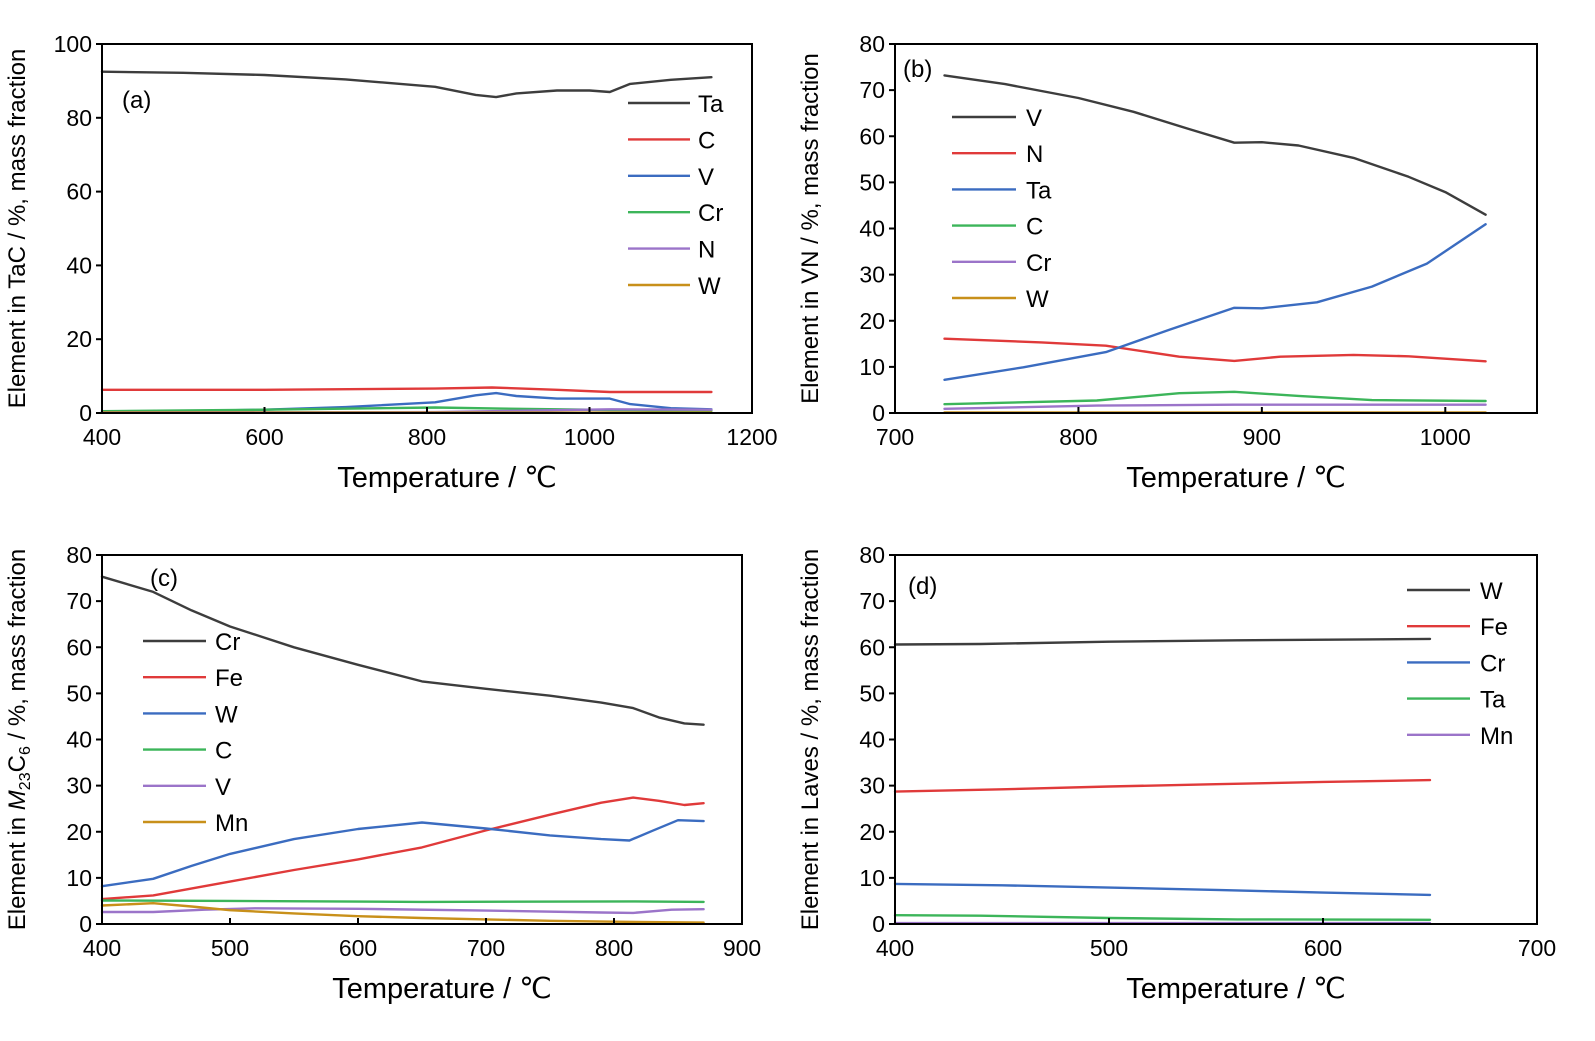 The image size is (1595, 1041). I want to click on legend: W Fe Cr Ta Mn, so click(1460, 664).